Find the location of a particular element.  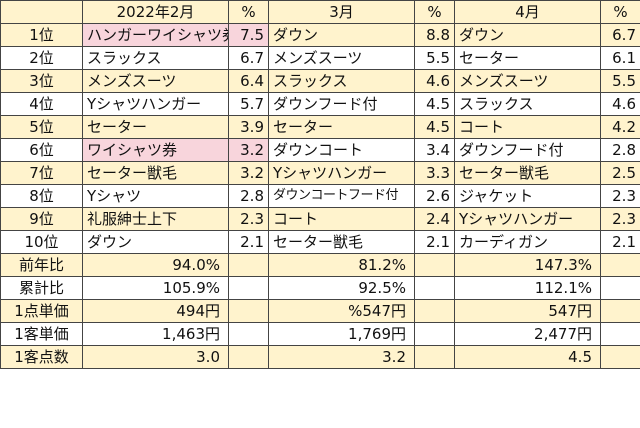

pct-header-mar: % is located at coordinates (434, 12).